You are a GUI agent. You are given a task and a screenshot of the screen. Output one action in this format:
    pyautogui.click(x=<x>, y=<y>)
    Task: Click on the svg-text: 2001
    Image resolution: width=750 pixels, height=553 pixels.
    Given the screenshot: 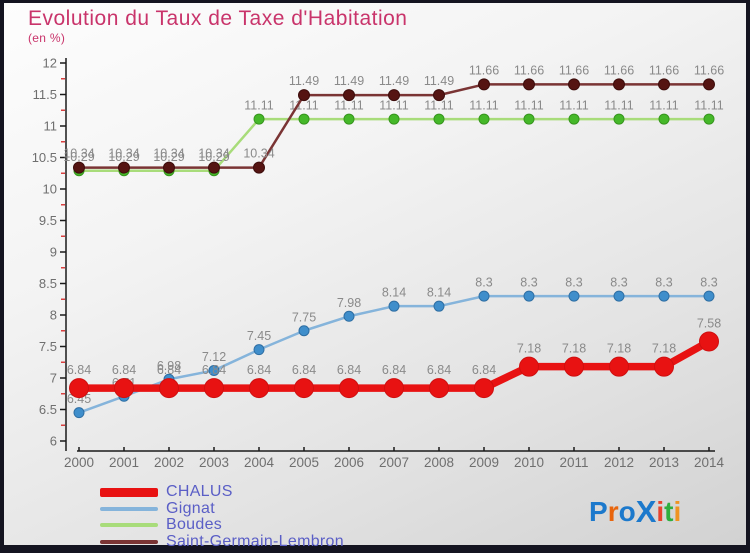 What is the action you would take?
    pyautogui.click(x=124, y=462)
    